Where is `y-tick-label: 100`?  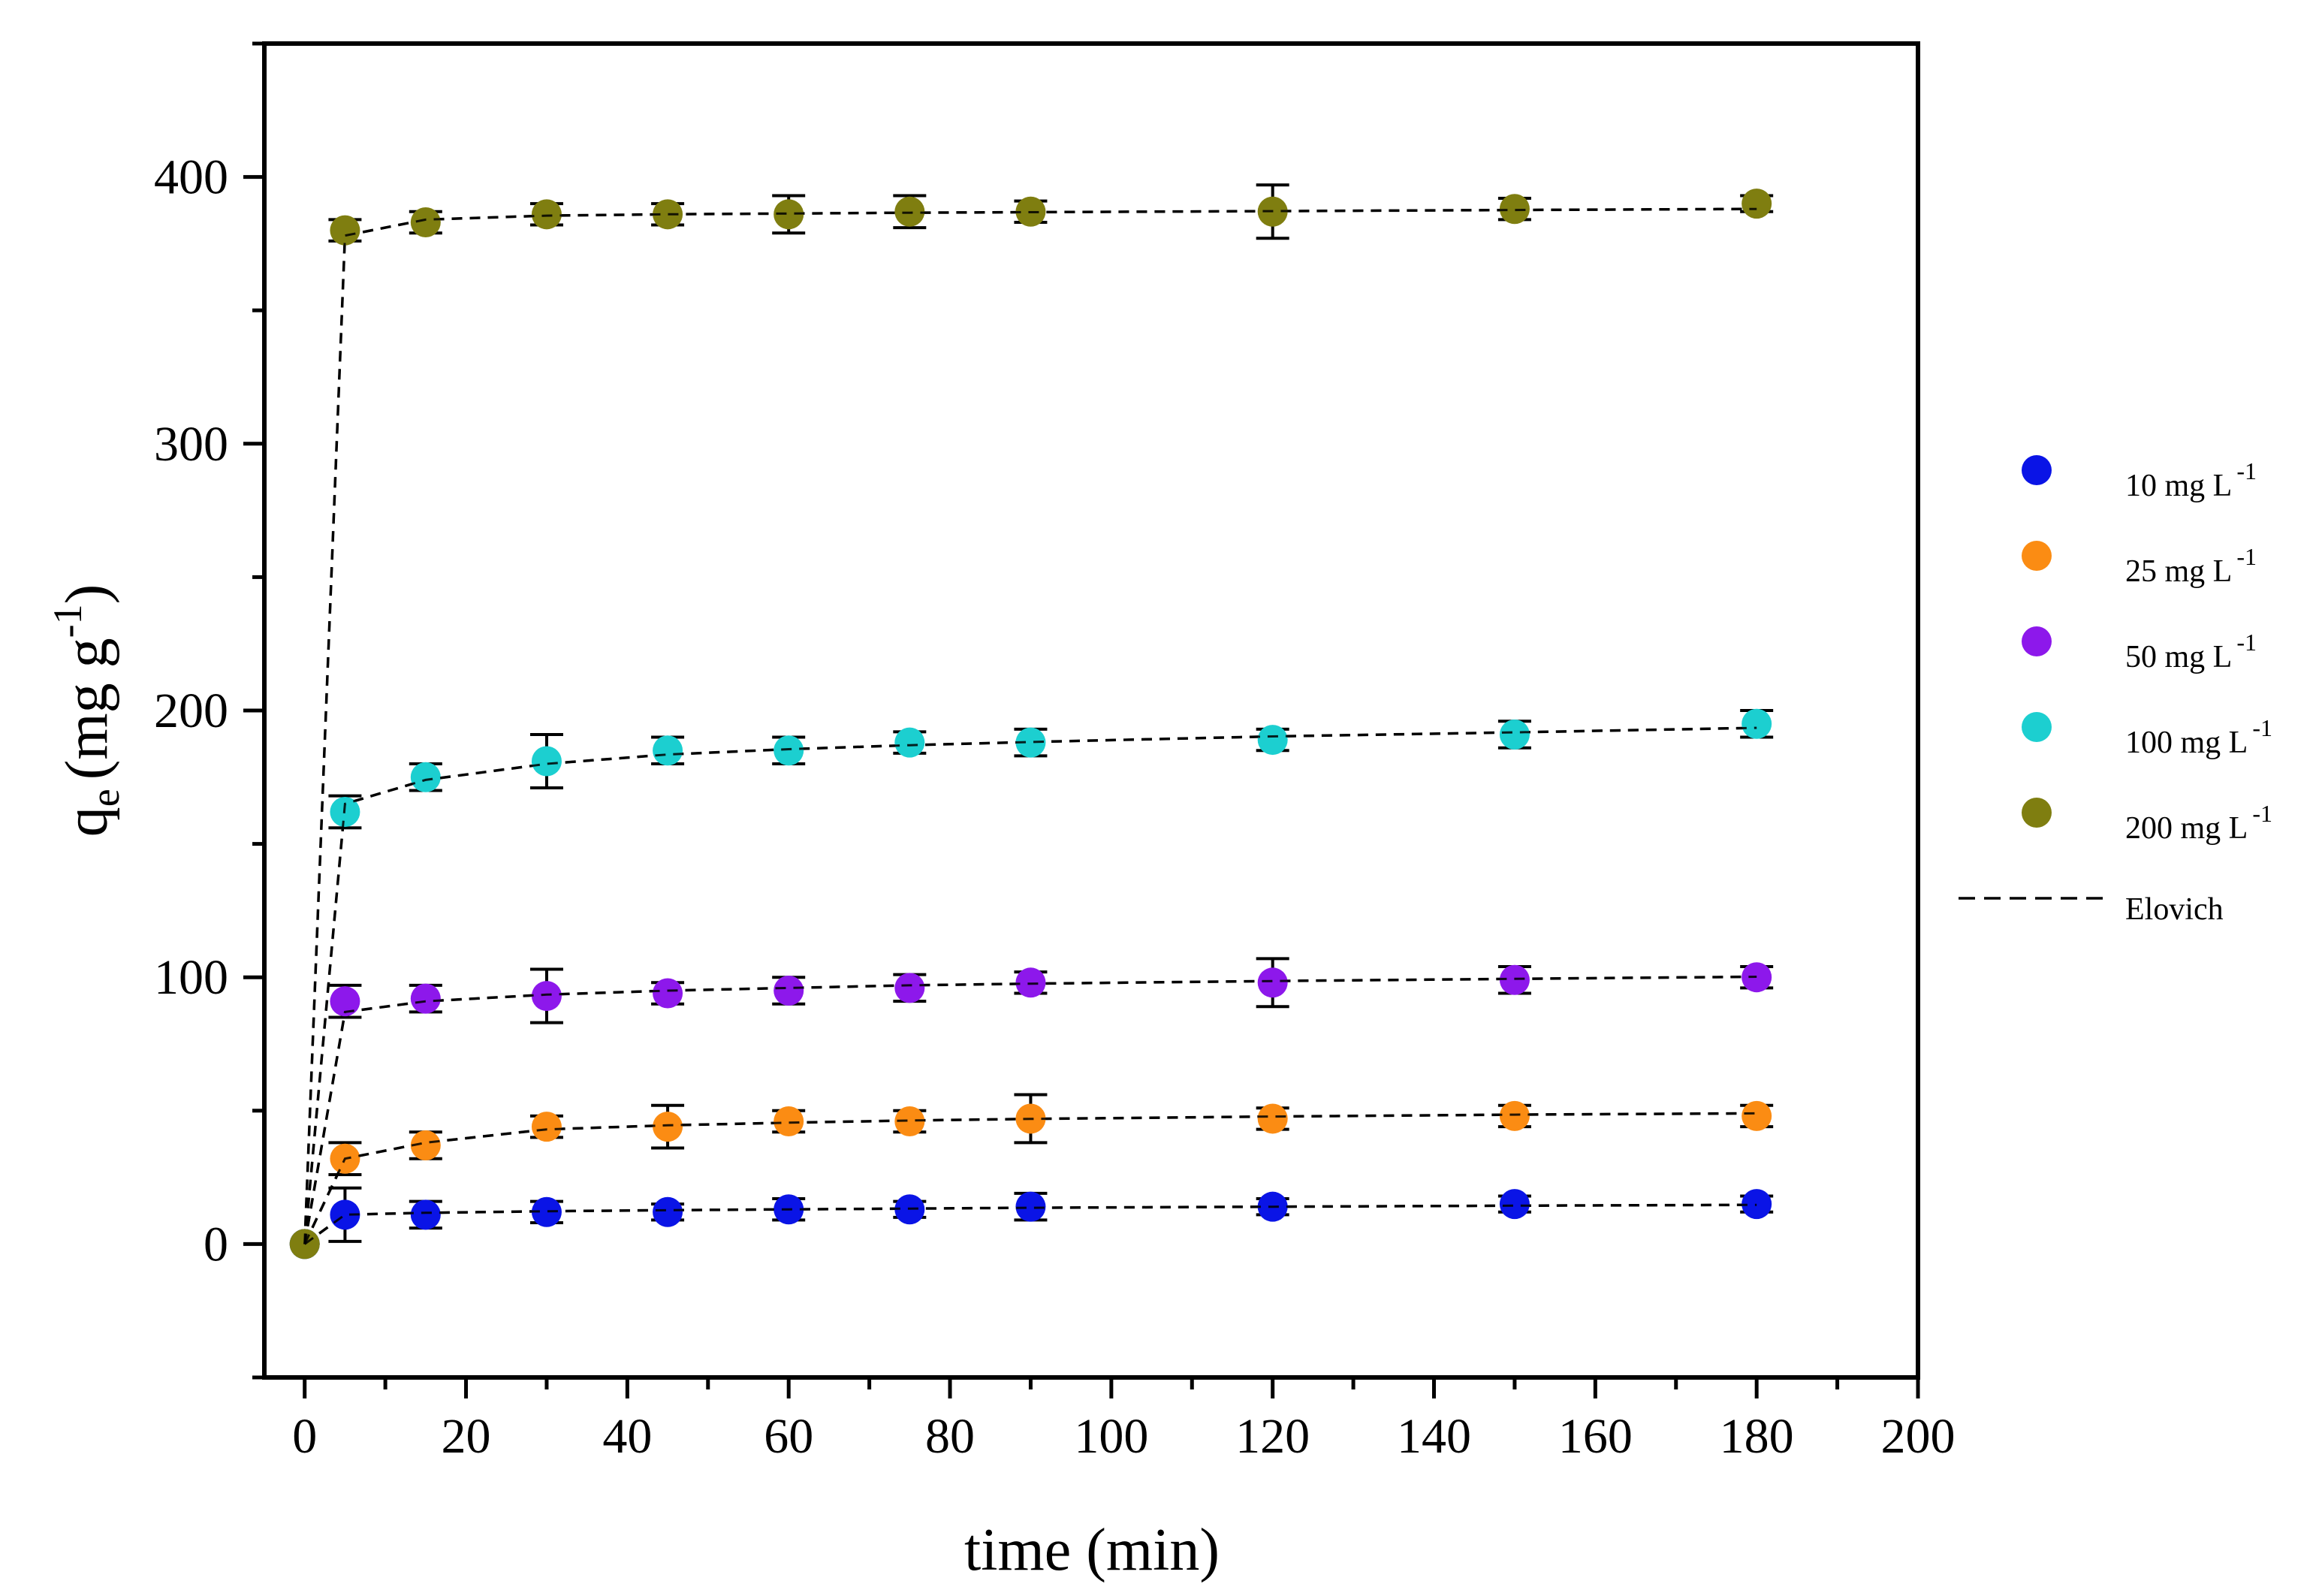
y-tick-label: 100 is located at coordinates (191, 978).